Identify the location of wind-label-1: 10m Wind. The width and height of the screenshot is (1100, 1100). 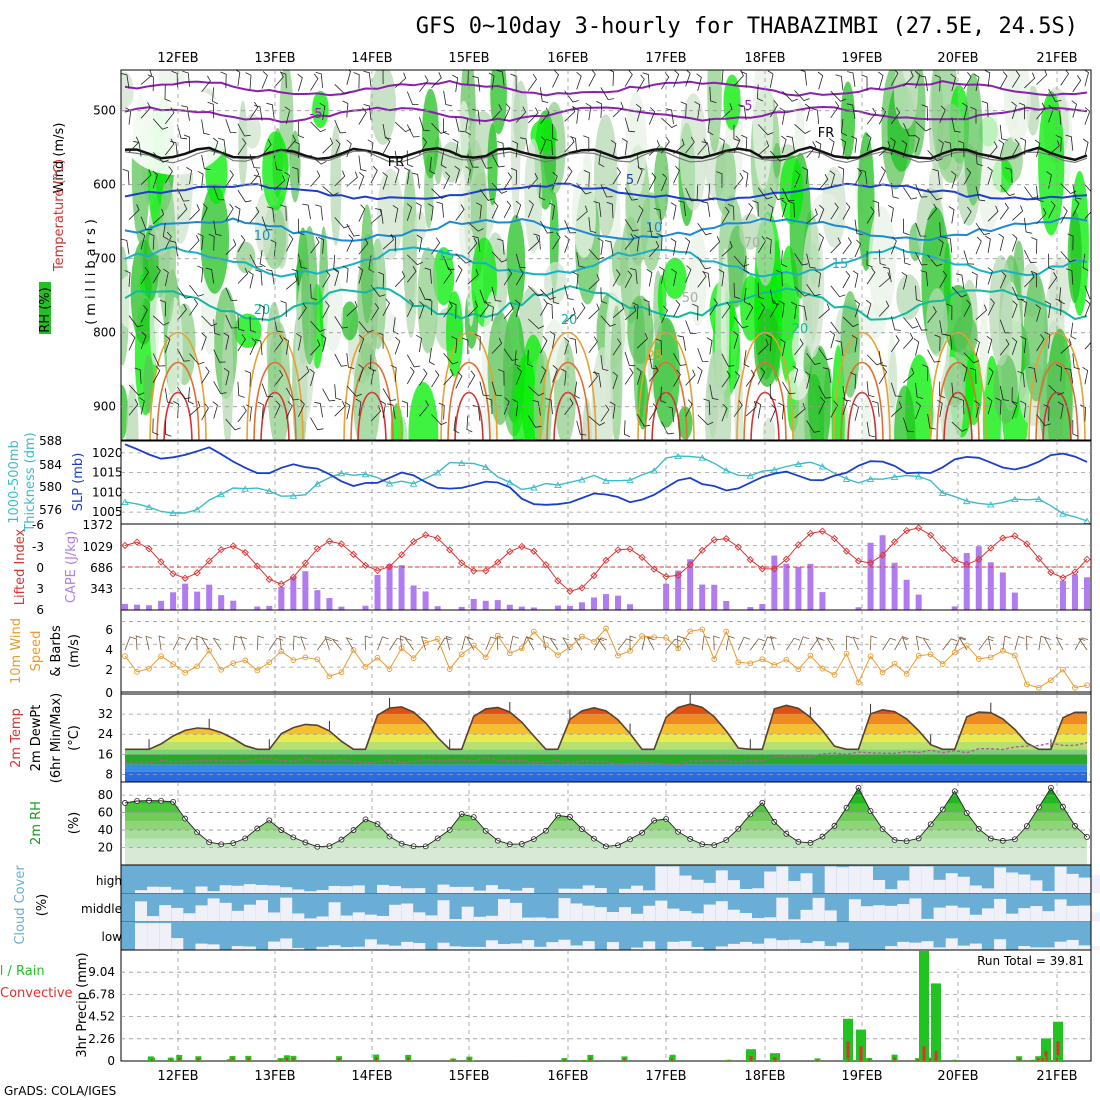
(16, 651).